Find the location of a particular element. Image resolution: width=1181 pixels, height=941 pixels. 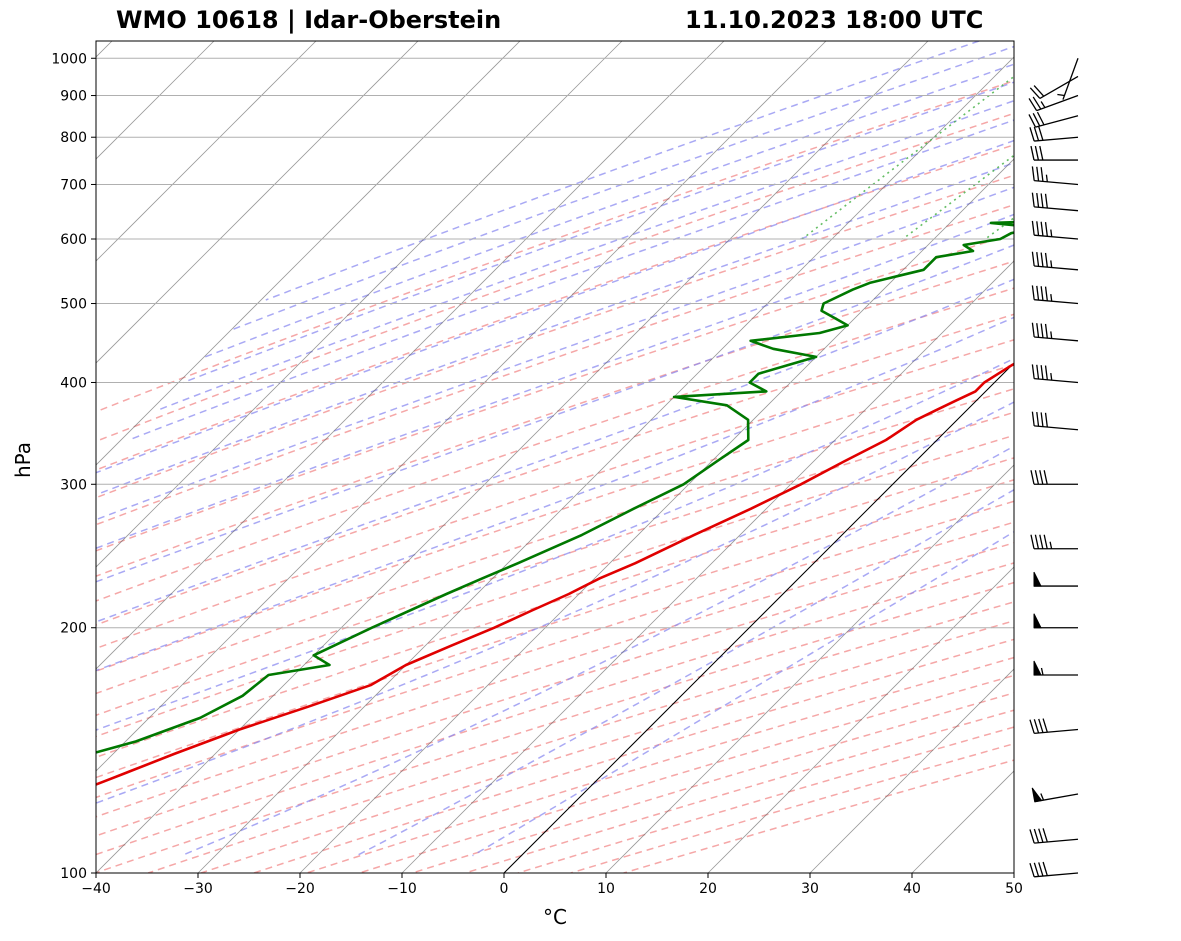

chart-title-station: WMO 10618 | Idar-Oberstein is located at coordinates (309, 20).